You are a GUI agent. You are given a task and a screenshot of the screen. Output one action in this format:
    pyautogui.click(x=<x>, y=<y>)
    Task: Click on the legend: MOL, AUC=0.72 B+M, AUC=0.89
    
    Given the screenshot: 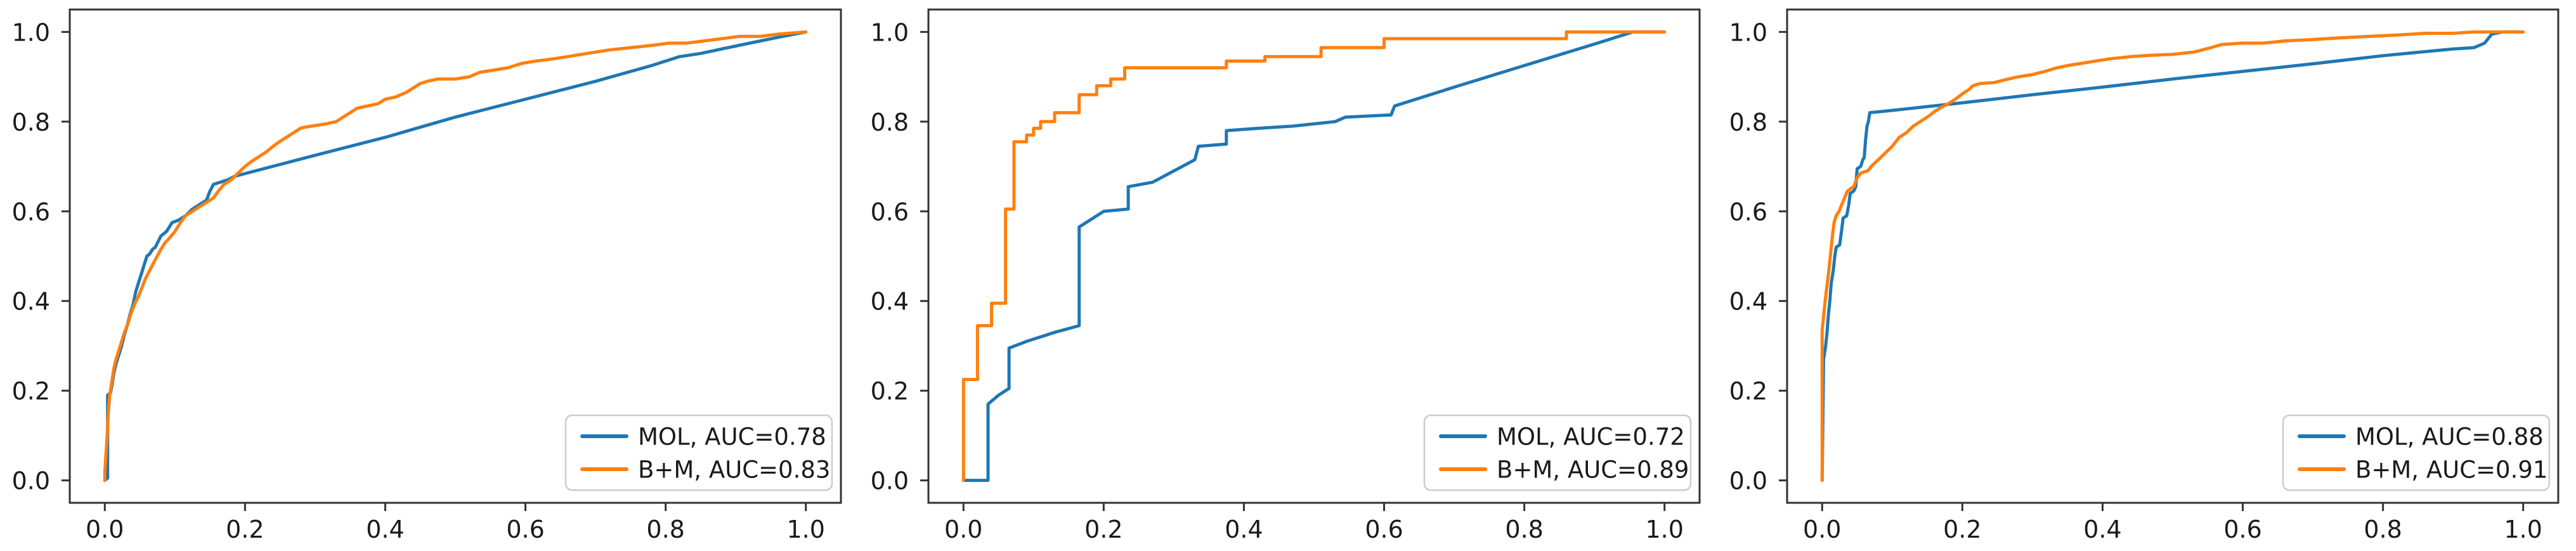 What is the action you would take?
    pyautogui.click(x=1557, y=452)
    